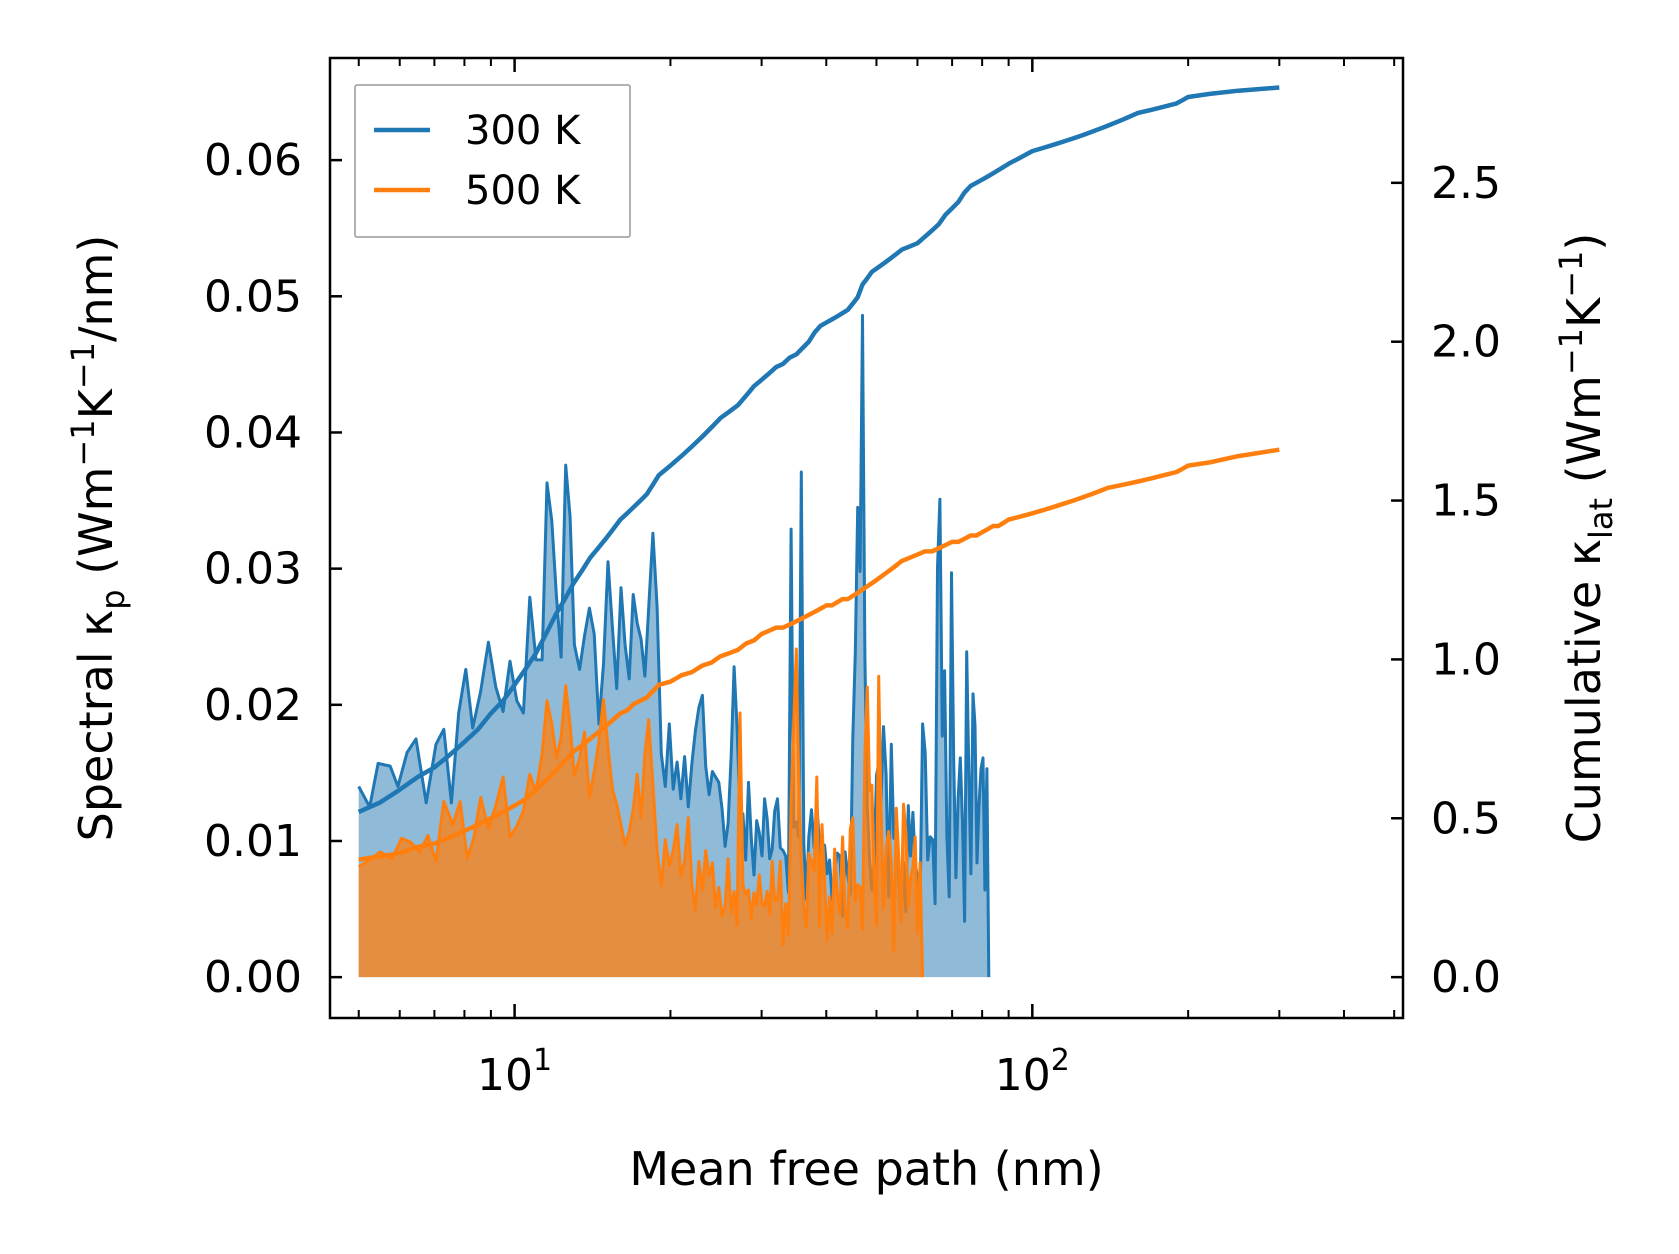 Image resolution: width=1679 pixels, height=1254 pixels. Describe the element at coordinates (1032, 1072) in the screenshot. I see `x-tick-label: 10²` at that location.